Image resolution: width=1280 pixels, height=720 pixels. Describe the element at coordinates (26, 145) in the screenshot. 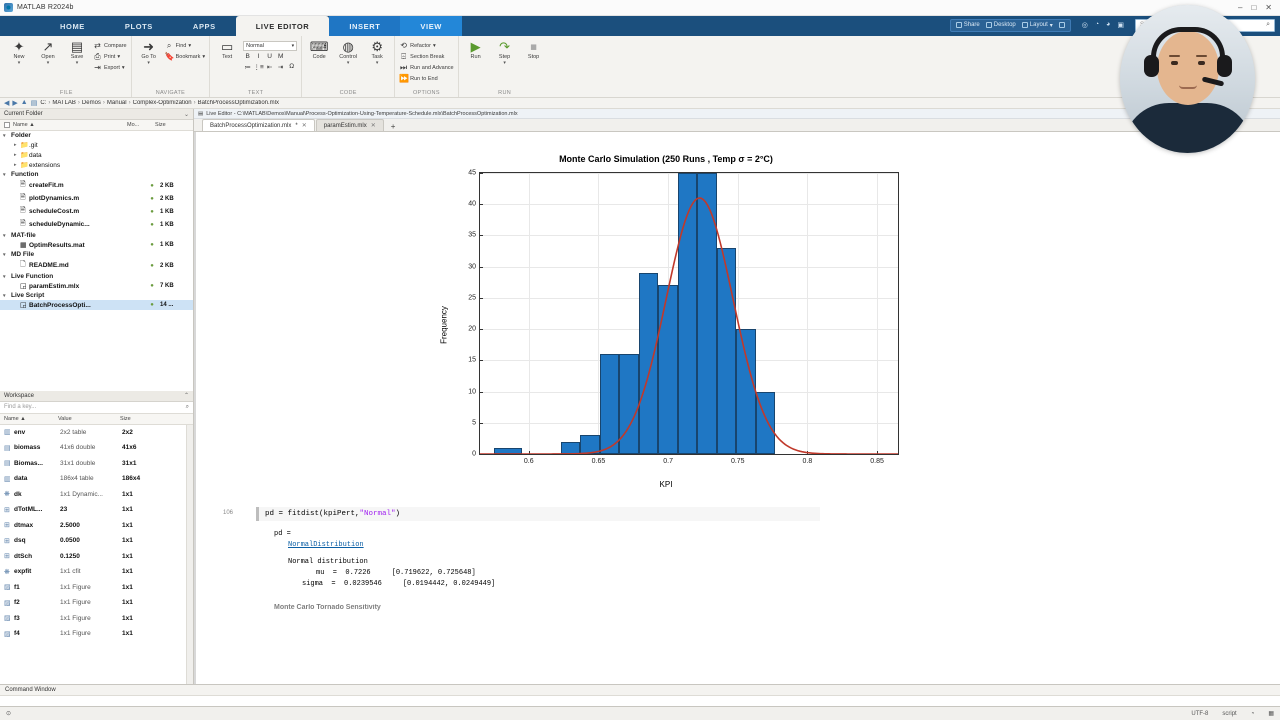

I see `tree-item-git: ▸ 📁 .git` at that location.